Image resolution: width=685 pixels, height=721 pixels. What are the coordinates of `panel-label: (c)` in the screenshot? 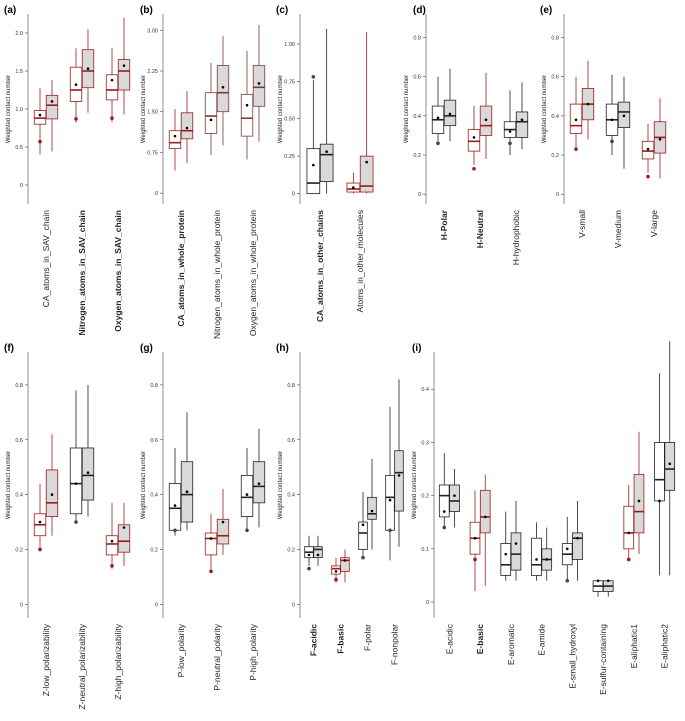 It's located at (282, 10).